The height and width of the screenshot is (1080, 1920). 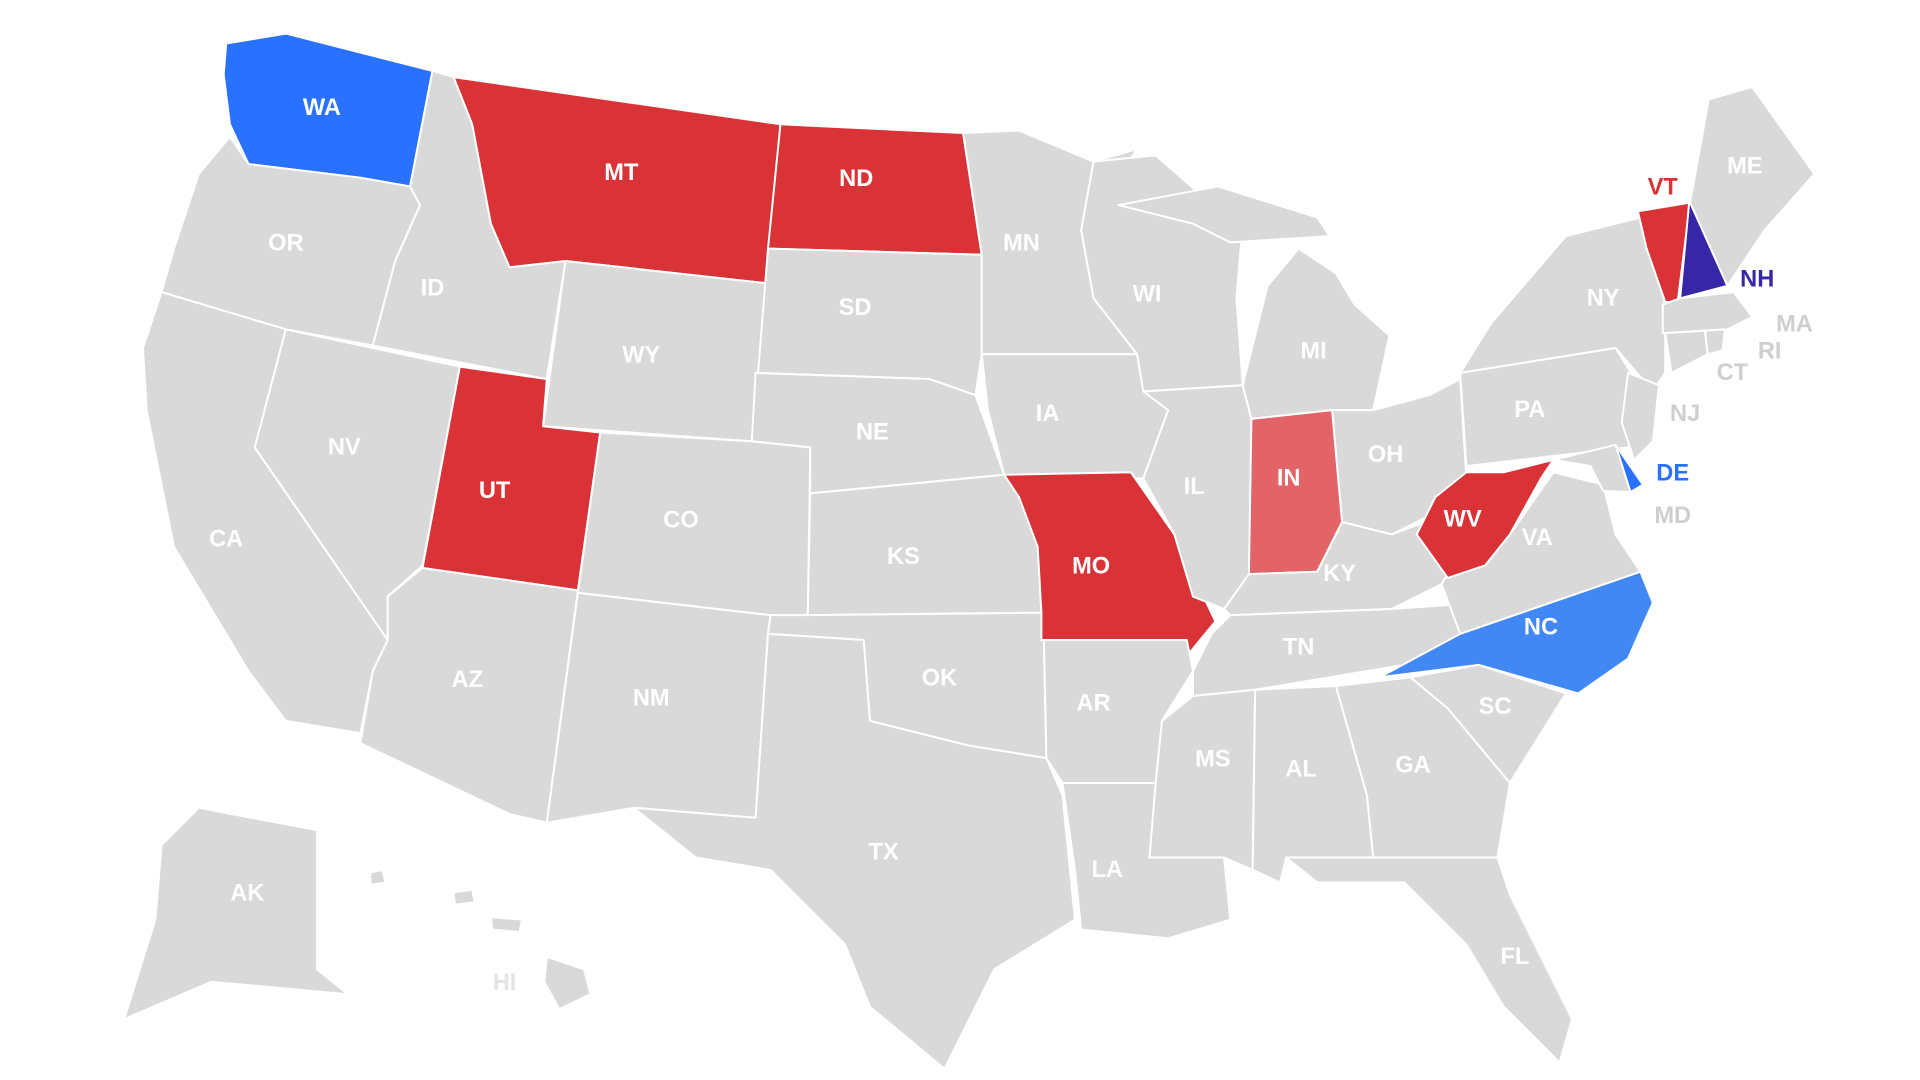 I want to click on state-nj, so click(x=1640, y=416).